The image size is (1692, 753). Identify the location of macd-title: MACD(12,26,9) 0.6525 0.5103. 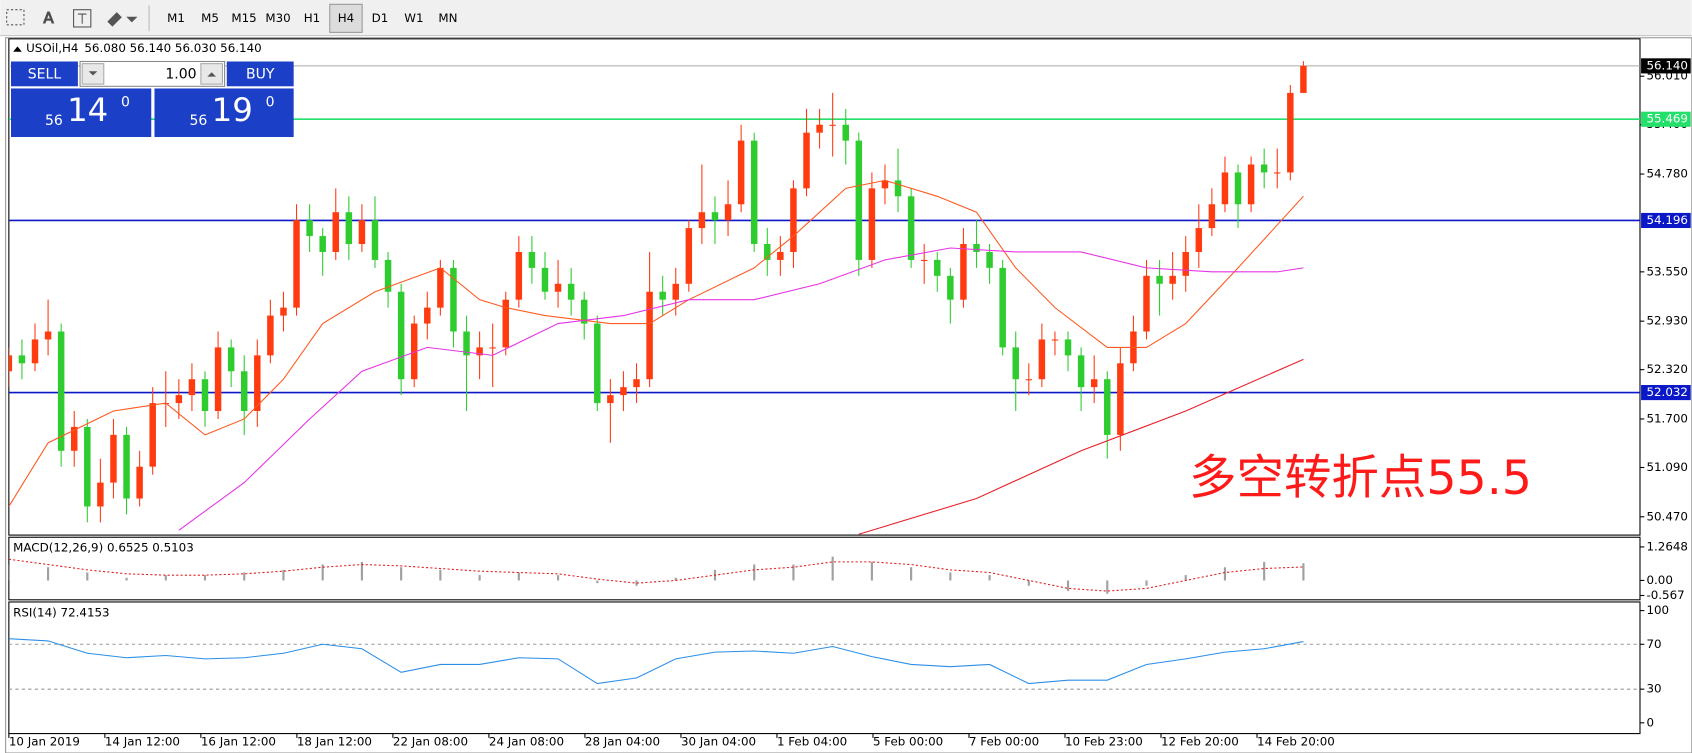
(103, 548).